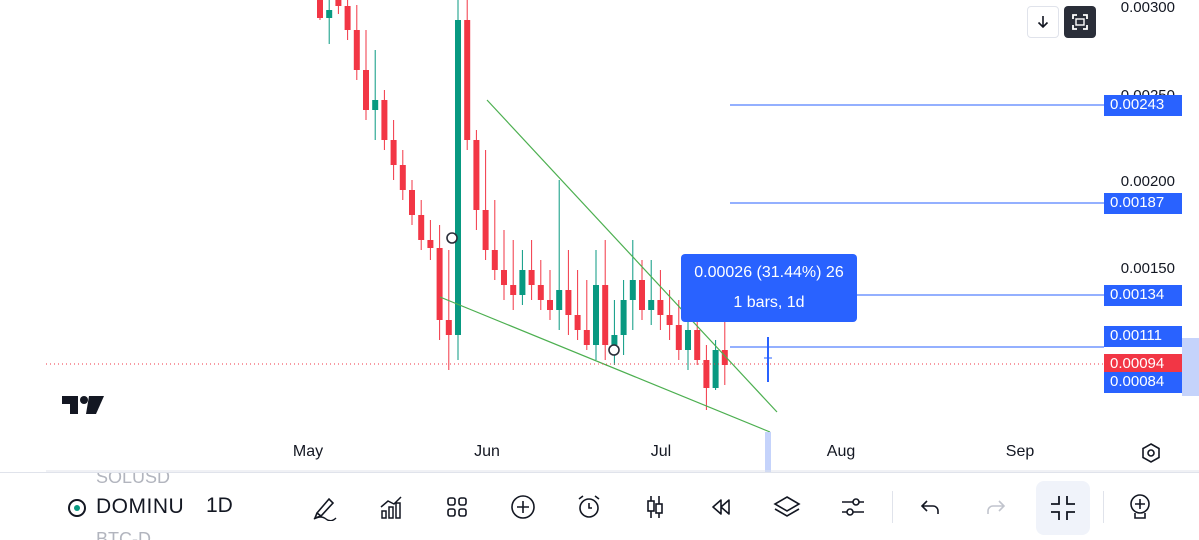 This screenshot has height=540, width=1199. What do you see at coordinates (841, 451) in the screenshot?
I see `time-axis-label: Aug` at bounding box center [841, 451].